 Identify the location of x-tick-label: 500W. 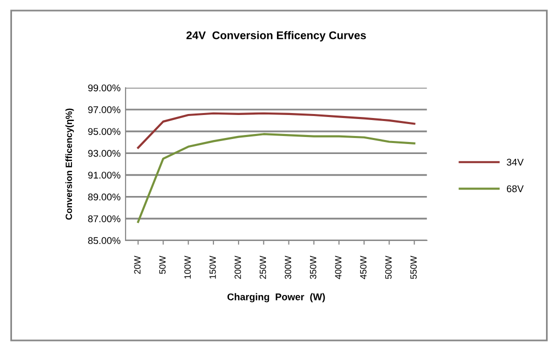
(388, 267).